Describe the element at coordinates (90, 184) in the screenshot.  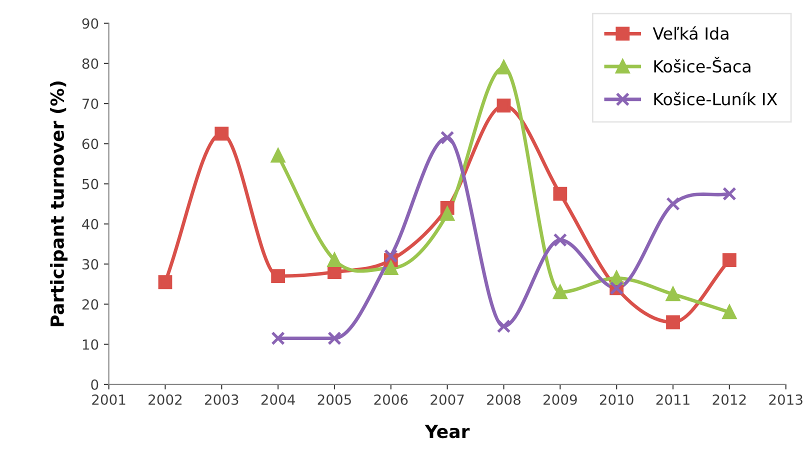
I see `y-tick-label: 50` at that location.